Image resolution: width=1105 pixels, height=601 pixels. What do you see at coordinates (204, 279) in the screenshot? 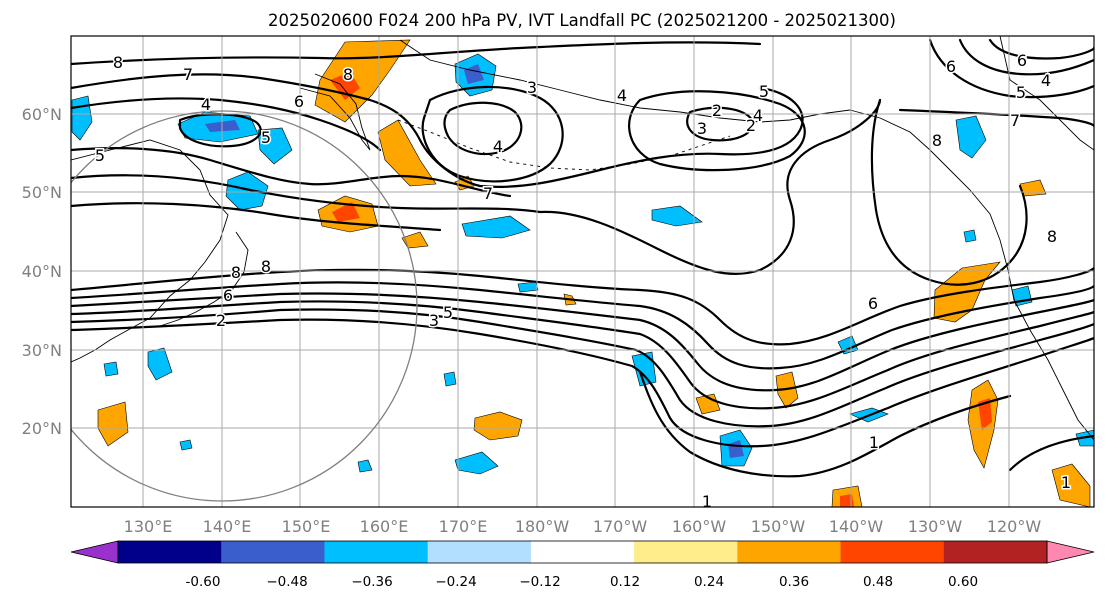
I see `coastline-japan` at bounding box center [204, 279].